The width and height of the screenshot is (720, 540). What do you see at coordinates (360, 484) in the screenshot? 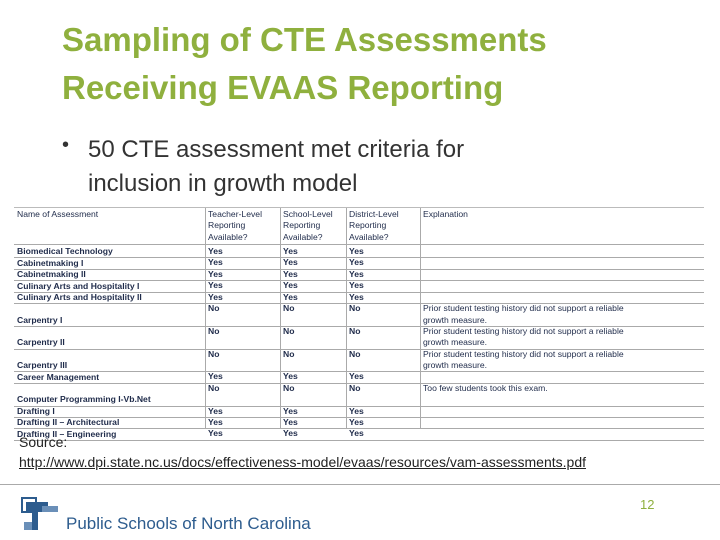
I see `footer-rule` at bounding box center [360, 484].